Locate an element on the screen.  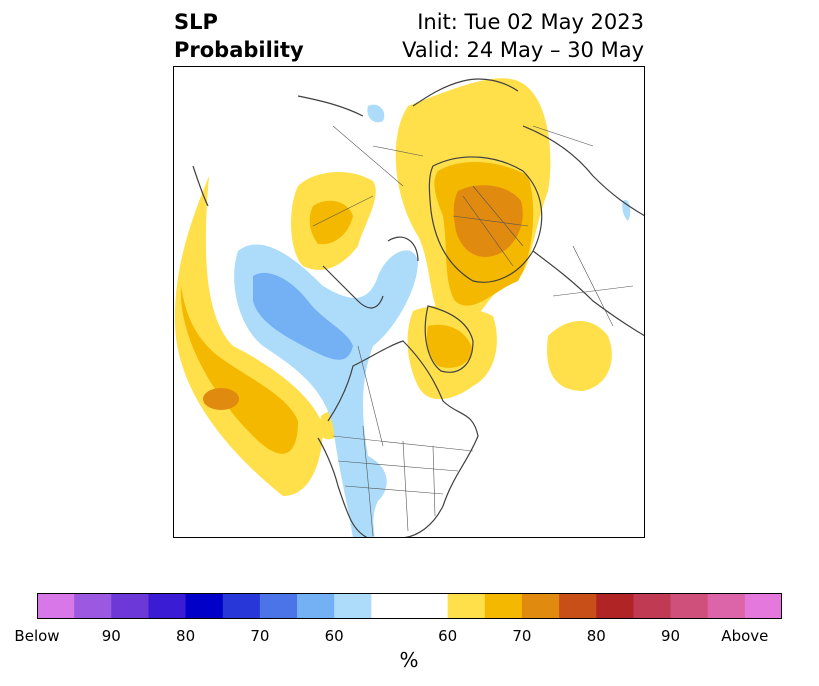
variable-title: SLP is located at coordinates (196, 22).